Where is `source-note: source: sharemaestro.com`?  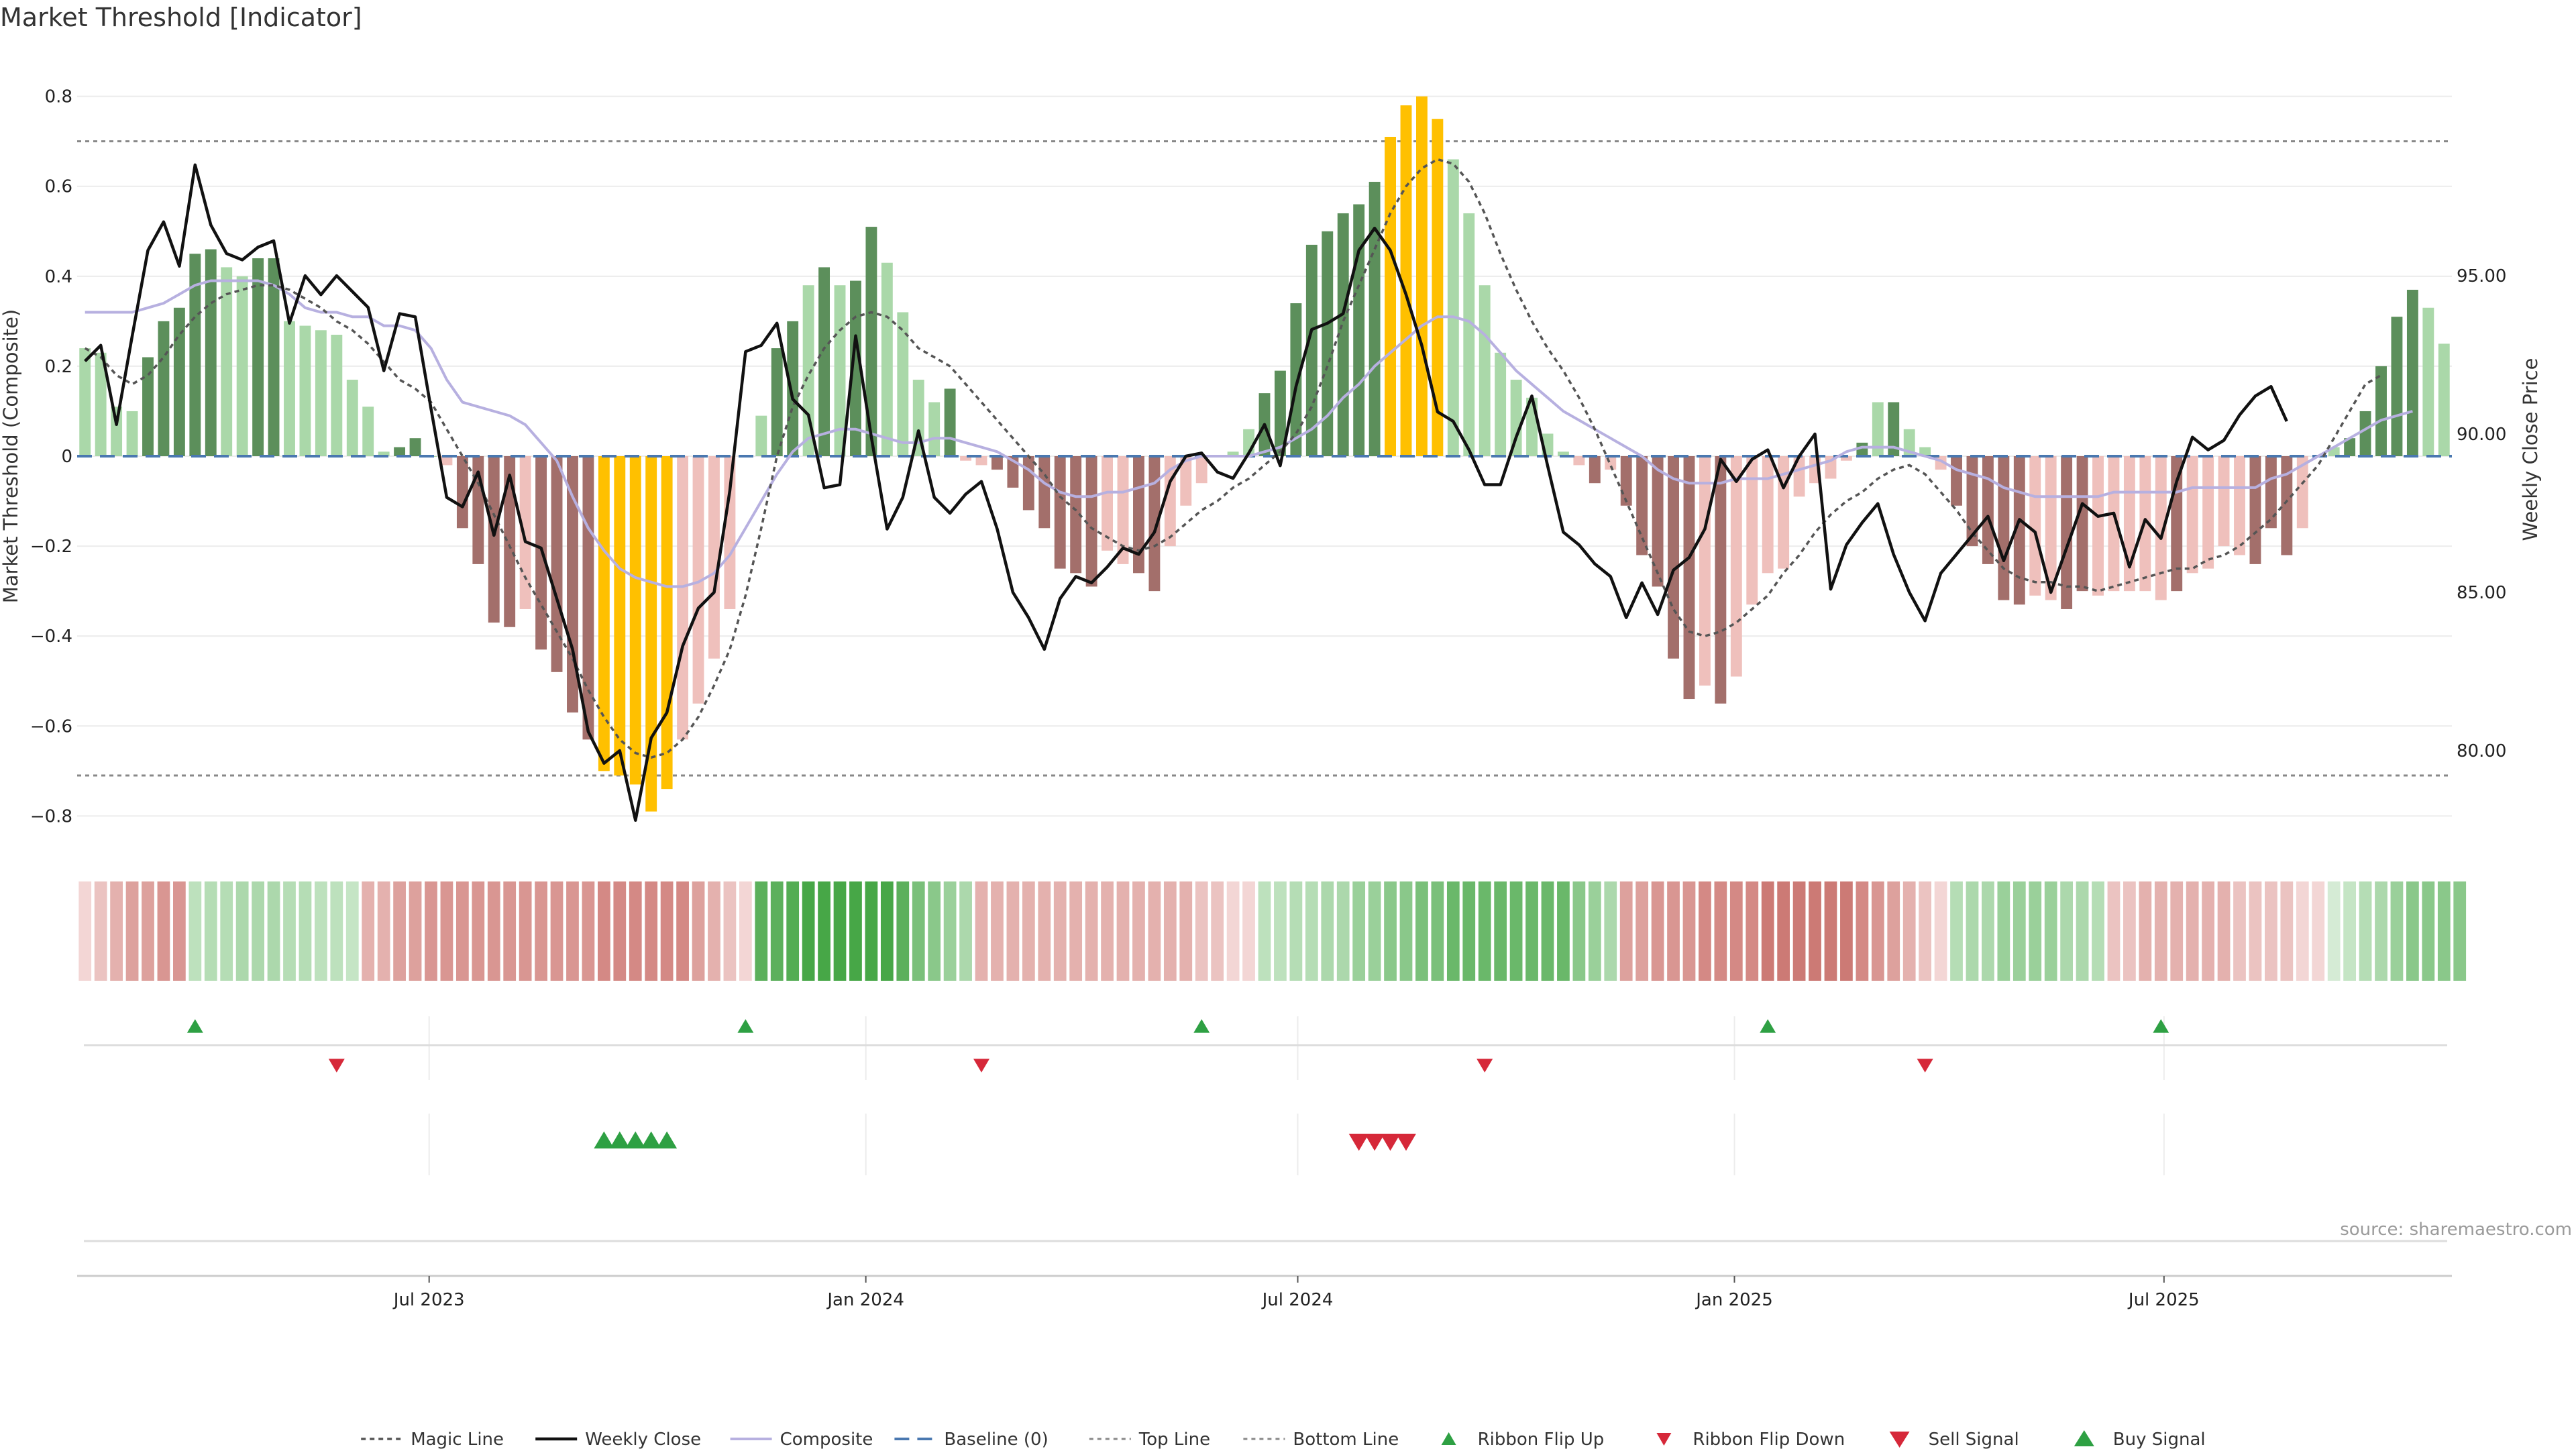
source-note: source: sharemaestro.com is located at coordinates (2456, 1230).